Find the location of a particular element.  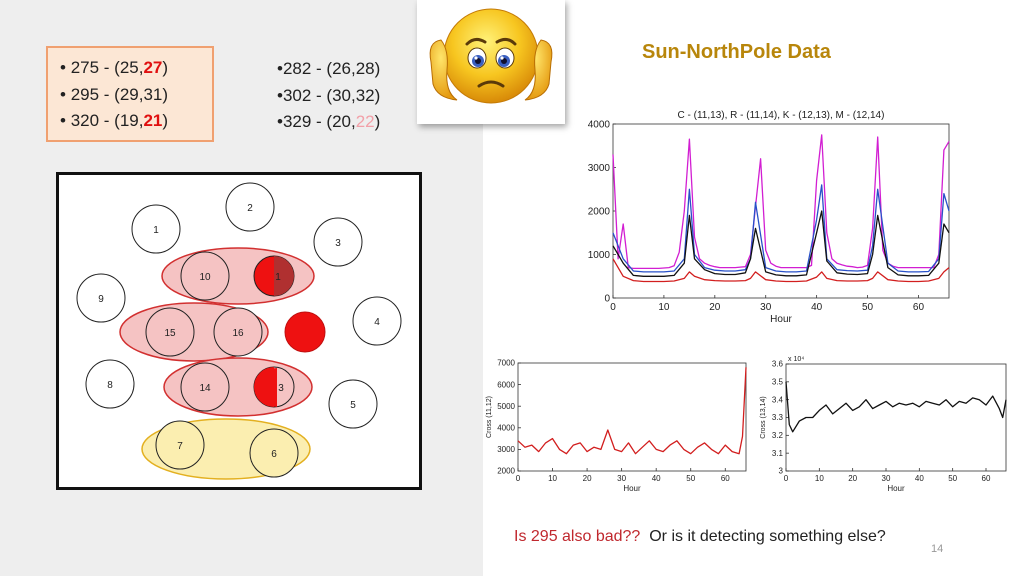

svg-text: 7 is located at coordinates (180, 446).